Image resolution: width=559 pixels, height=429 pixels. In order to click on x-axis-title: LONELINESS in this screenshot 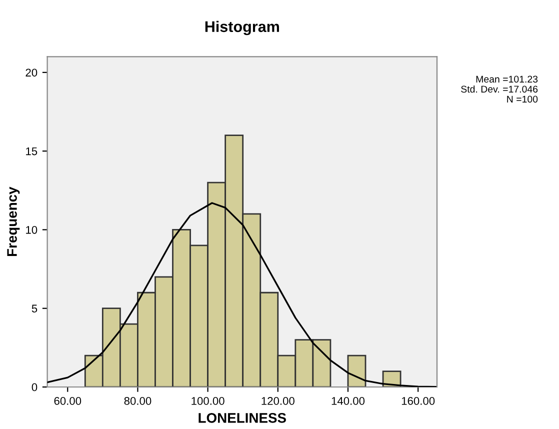, I will do `click(242, 418)`.